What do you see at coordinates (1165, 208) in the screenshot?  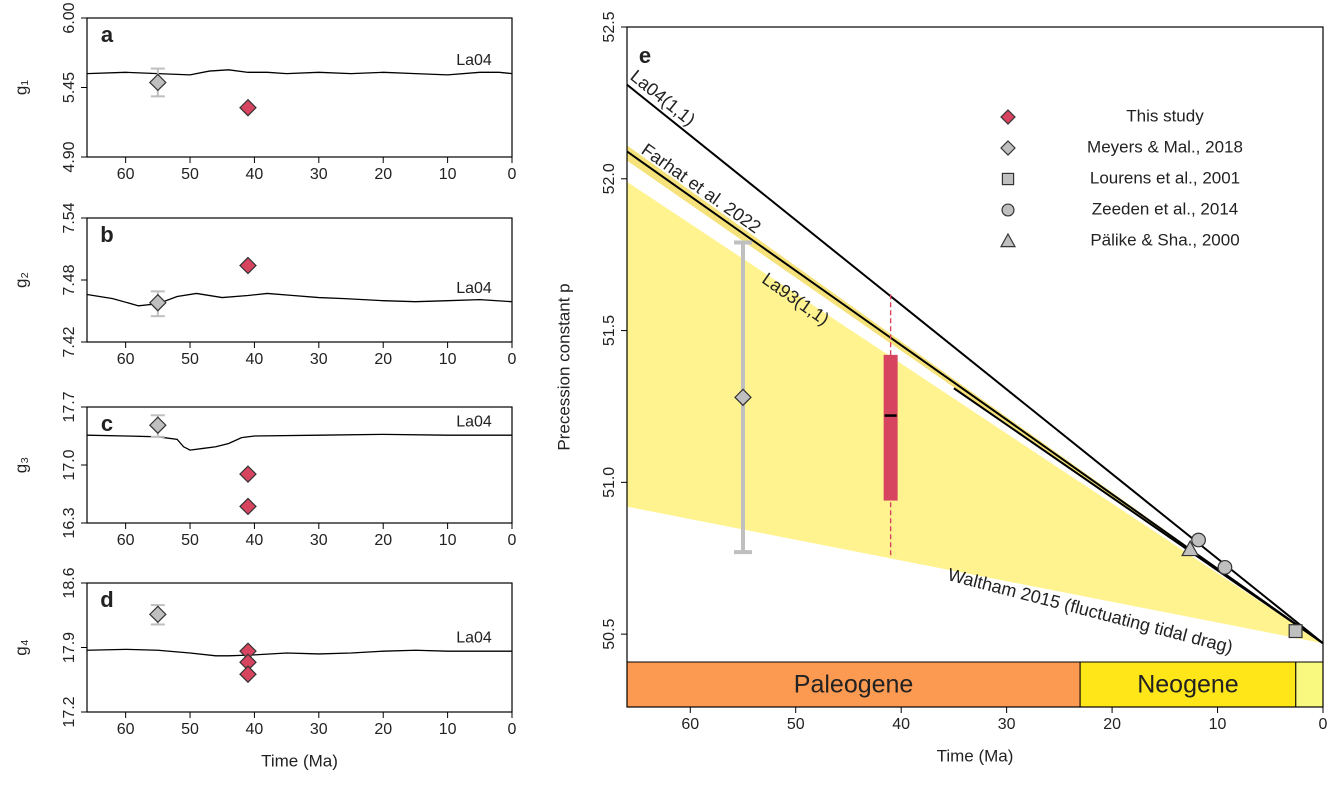 I see `legend-label: Zeeden et al., 2014` at bounding box center [1165, 208].